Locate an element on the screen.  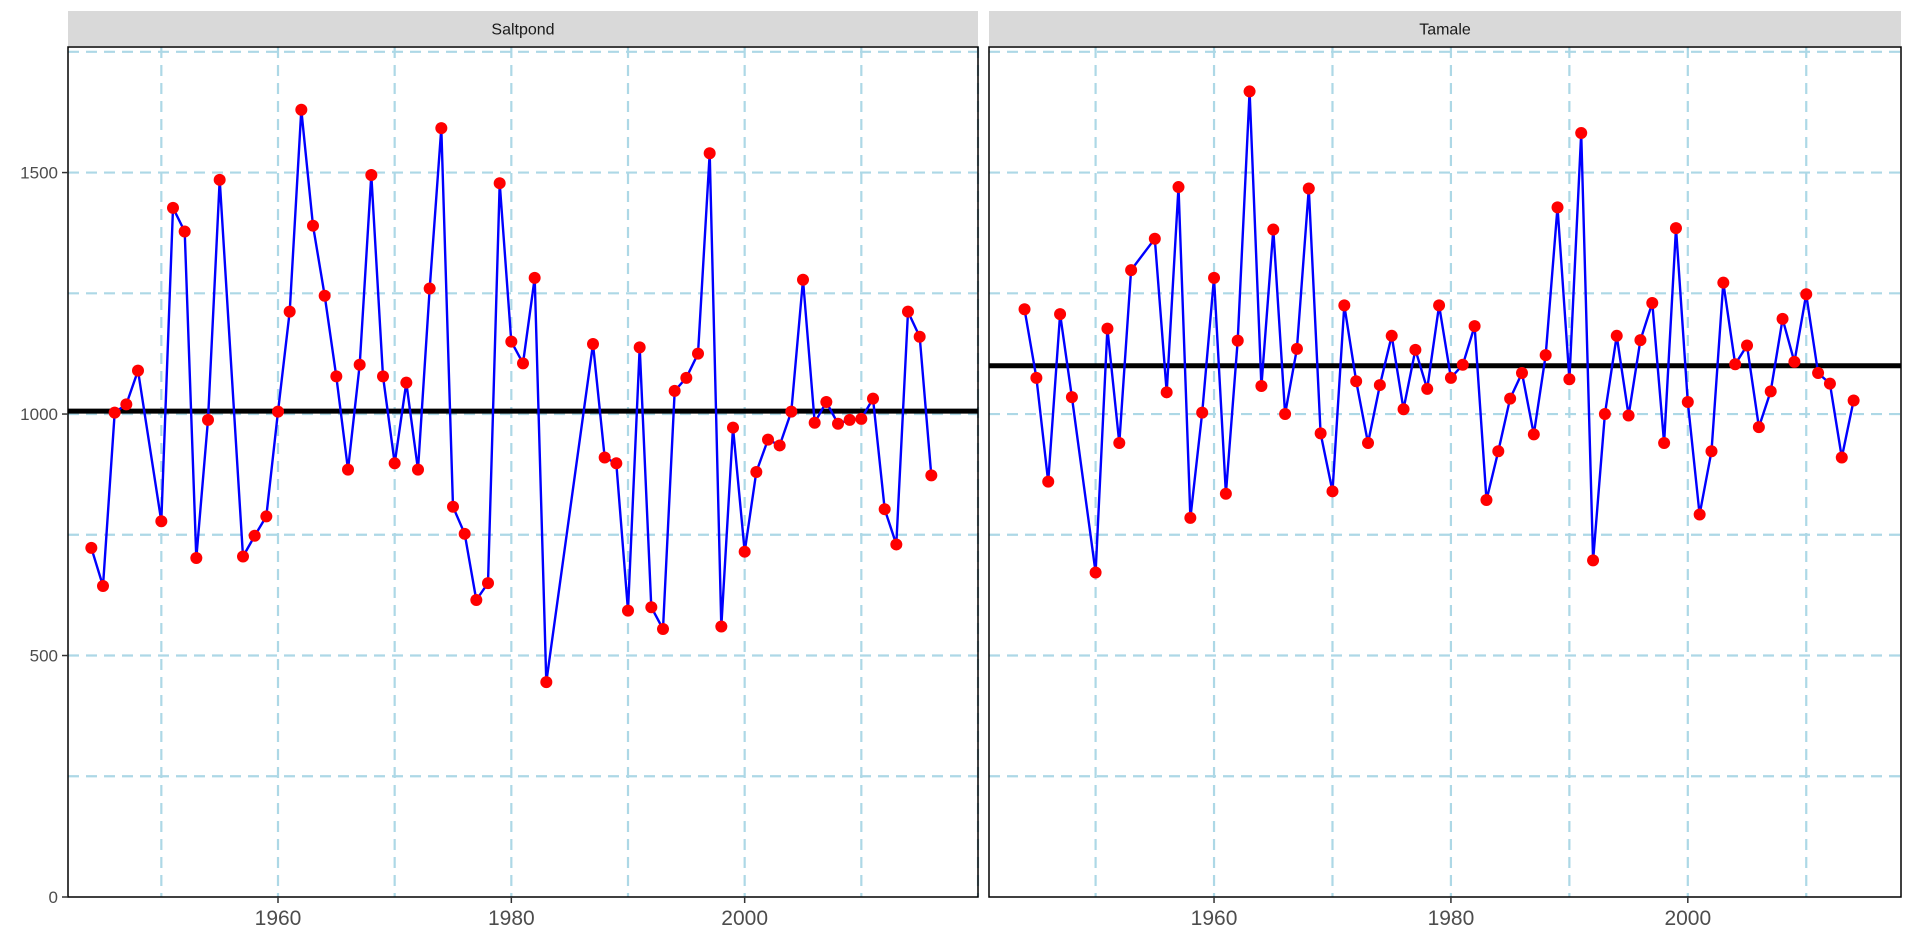
y-tick-label: 1000 is located at coordinates (39, 414).